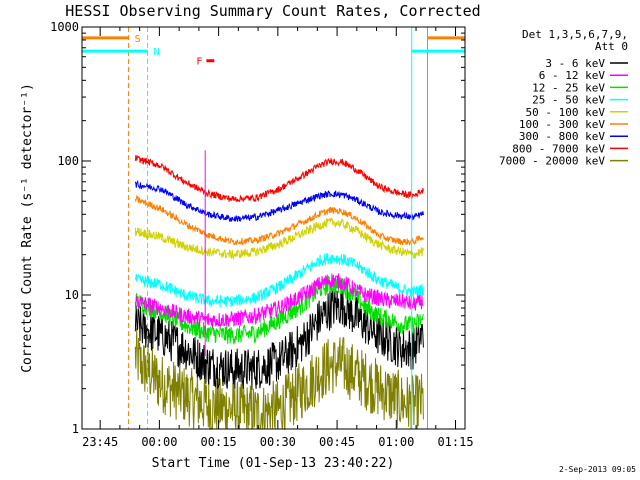 The height and width of the screenshot is (480, 640). What do you see at coordinates (279, 178) in the screenshot?
I see `series-line-800-7000-kev` at bounding box center [279, 178].